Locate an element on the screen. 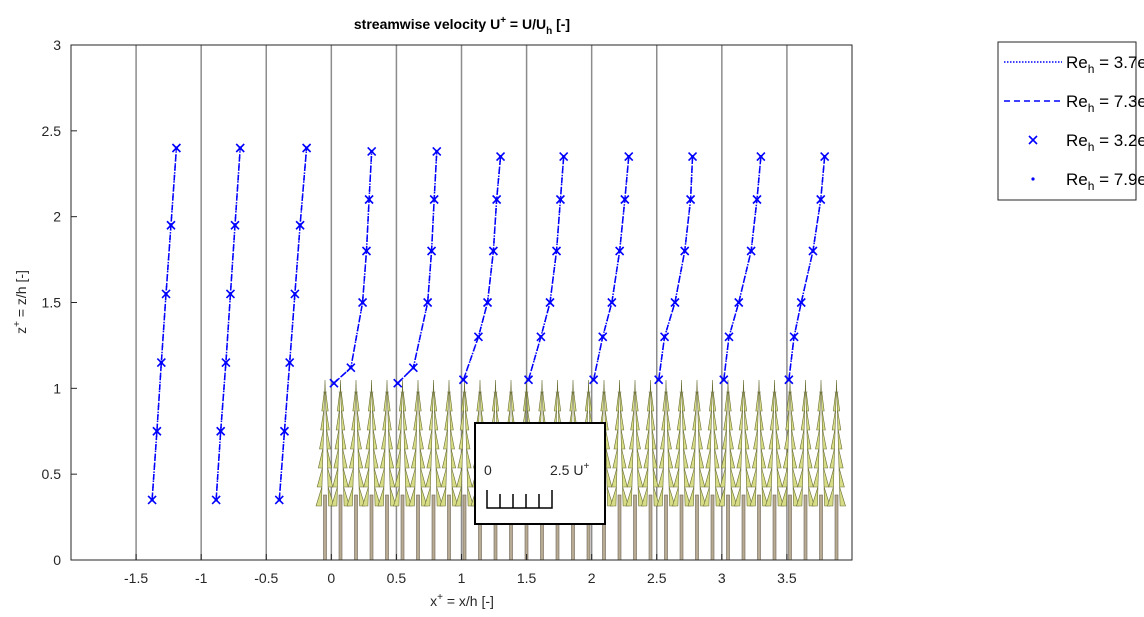 The width and height of the screenshot is (1144, 617). title-part: streamwise velocity U is located at coordinates (427, 24).